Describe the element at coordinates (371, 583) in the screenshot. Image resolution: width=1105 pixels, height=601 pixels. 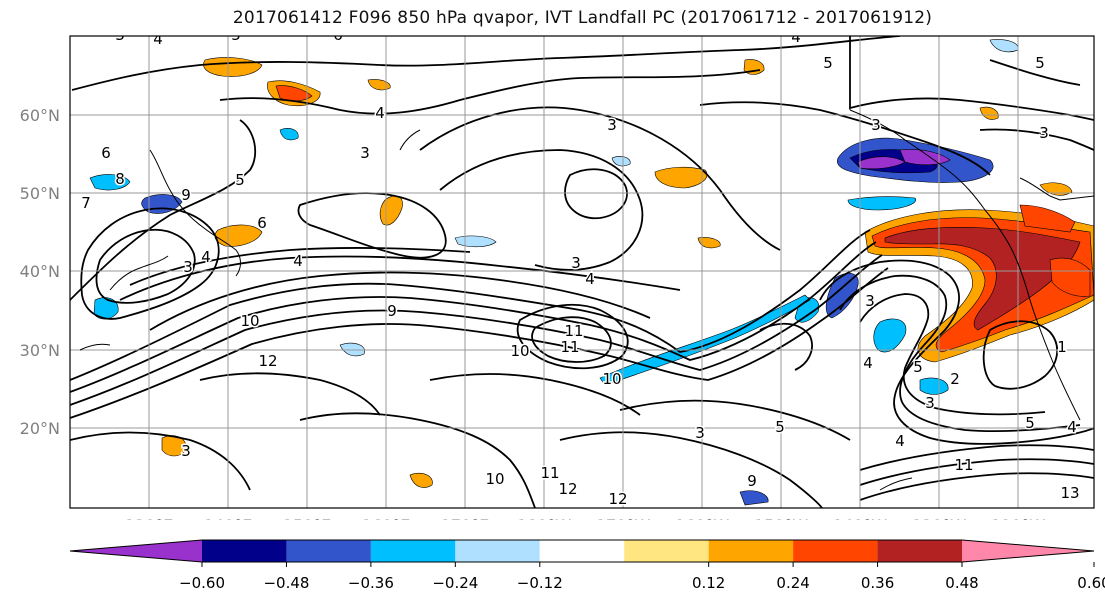
I see `colorbar-tick-label: −0.36` at that location.